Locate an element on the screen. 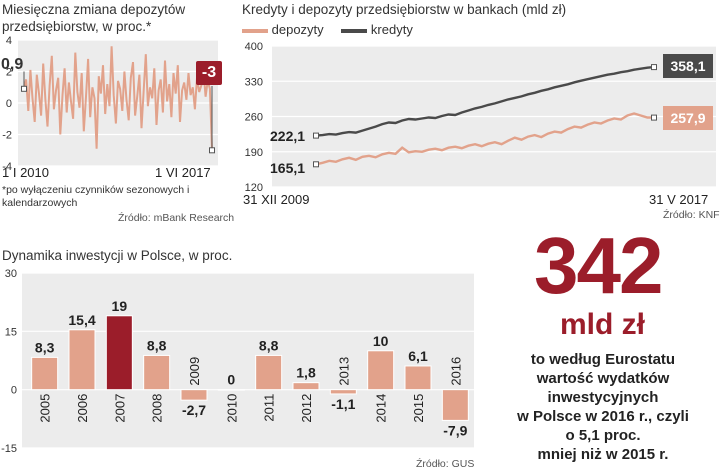 The height and width of the screenshot is (471, 720). kredyty-start-label: 222,1 is located at coordinates (288, 136).